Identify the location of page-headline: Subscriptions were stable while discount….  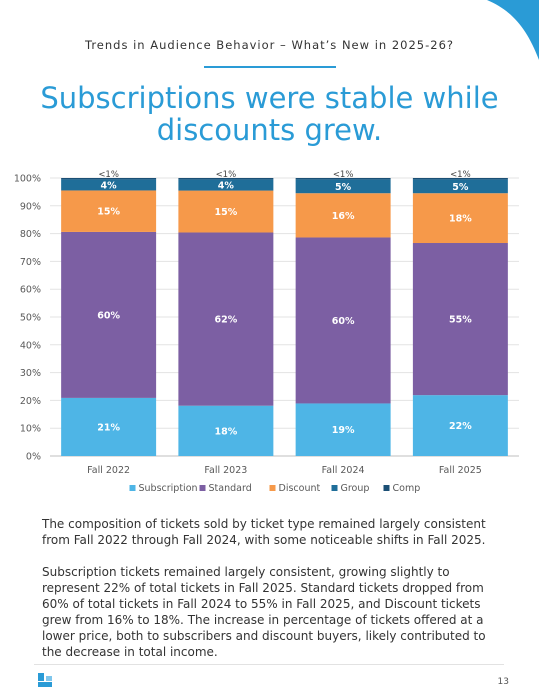
(269, 114).